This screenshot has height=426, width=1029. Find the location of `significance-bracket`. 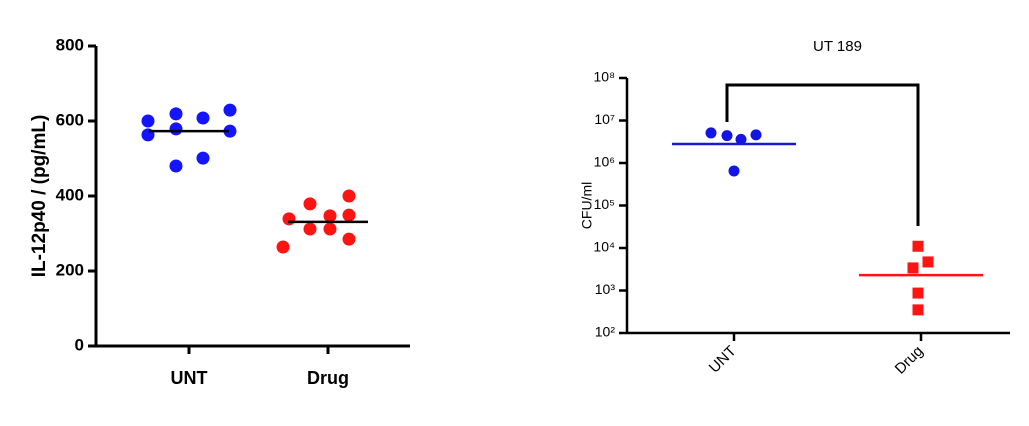

significance-bracket is located at coordinates (822, 154).